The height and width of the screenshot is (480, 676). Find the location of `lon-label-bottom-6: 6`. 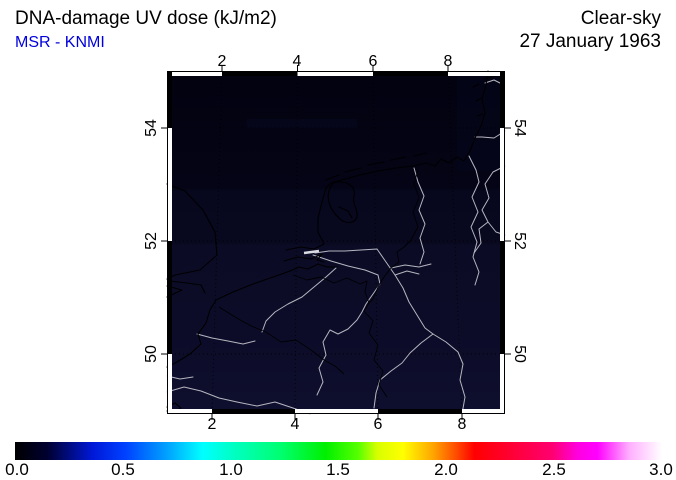

lon-label-bottom-6: 6 is located at coordinates (378, 424).